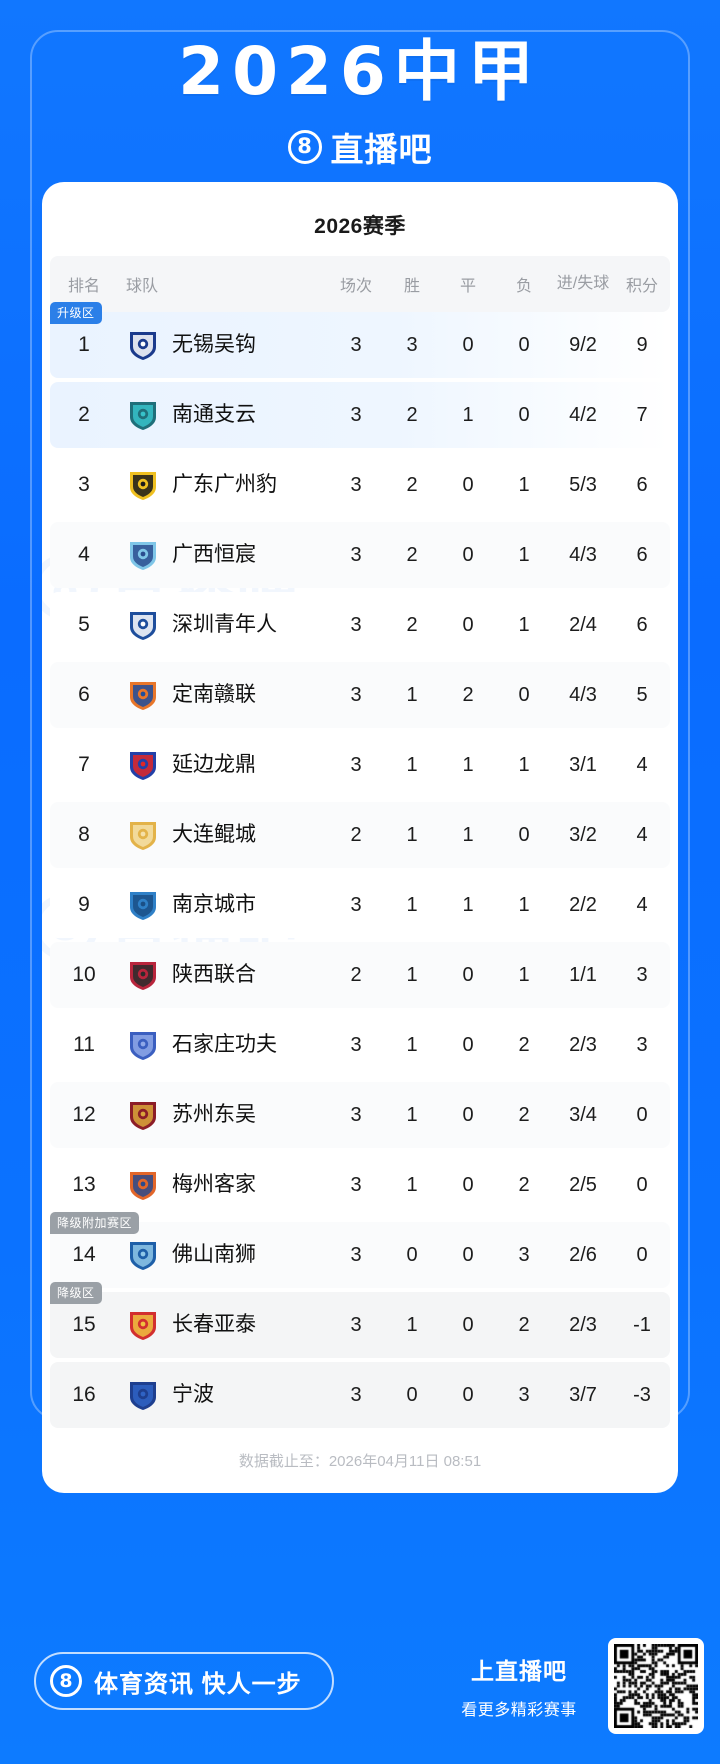  I want to click on cell-team: 大连鲲城, so click(223, 835).